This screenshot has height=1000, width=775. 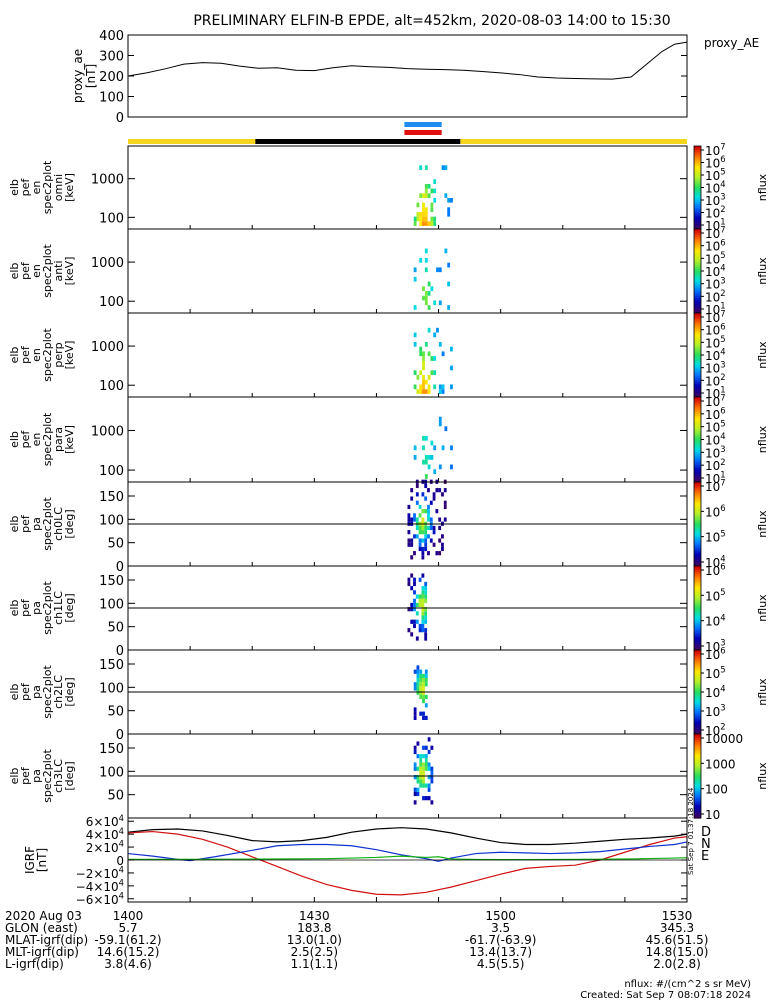 What do you see at coordinates (407, 271) in the screenshot?
I see `panel-frame` at bounding box center [407, 271].